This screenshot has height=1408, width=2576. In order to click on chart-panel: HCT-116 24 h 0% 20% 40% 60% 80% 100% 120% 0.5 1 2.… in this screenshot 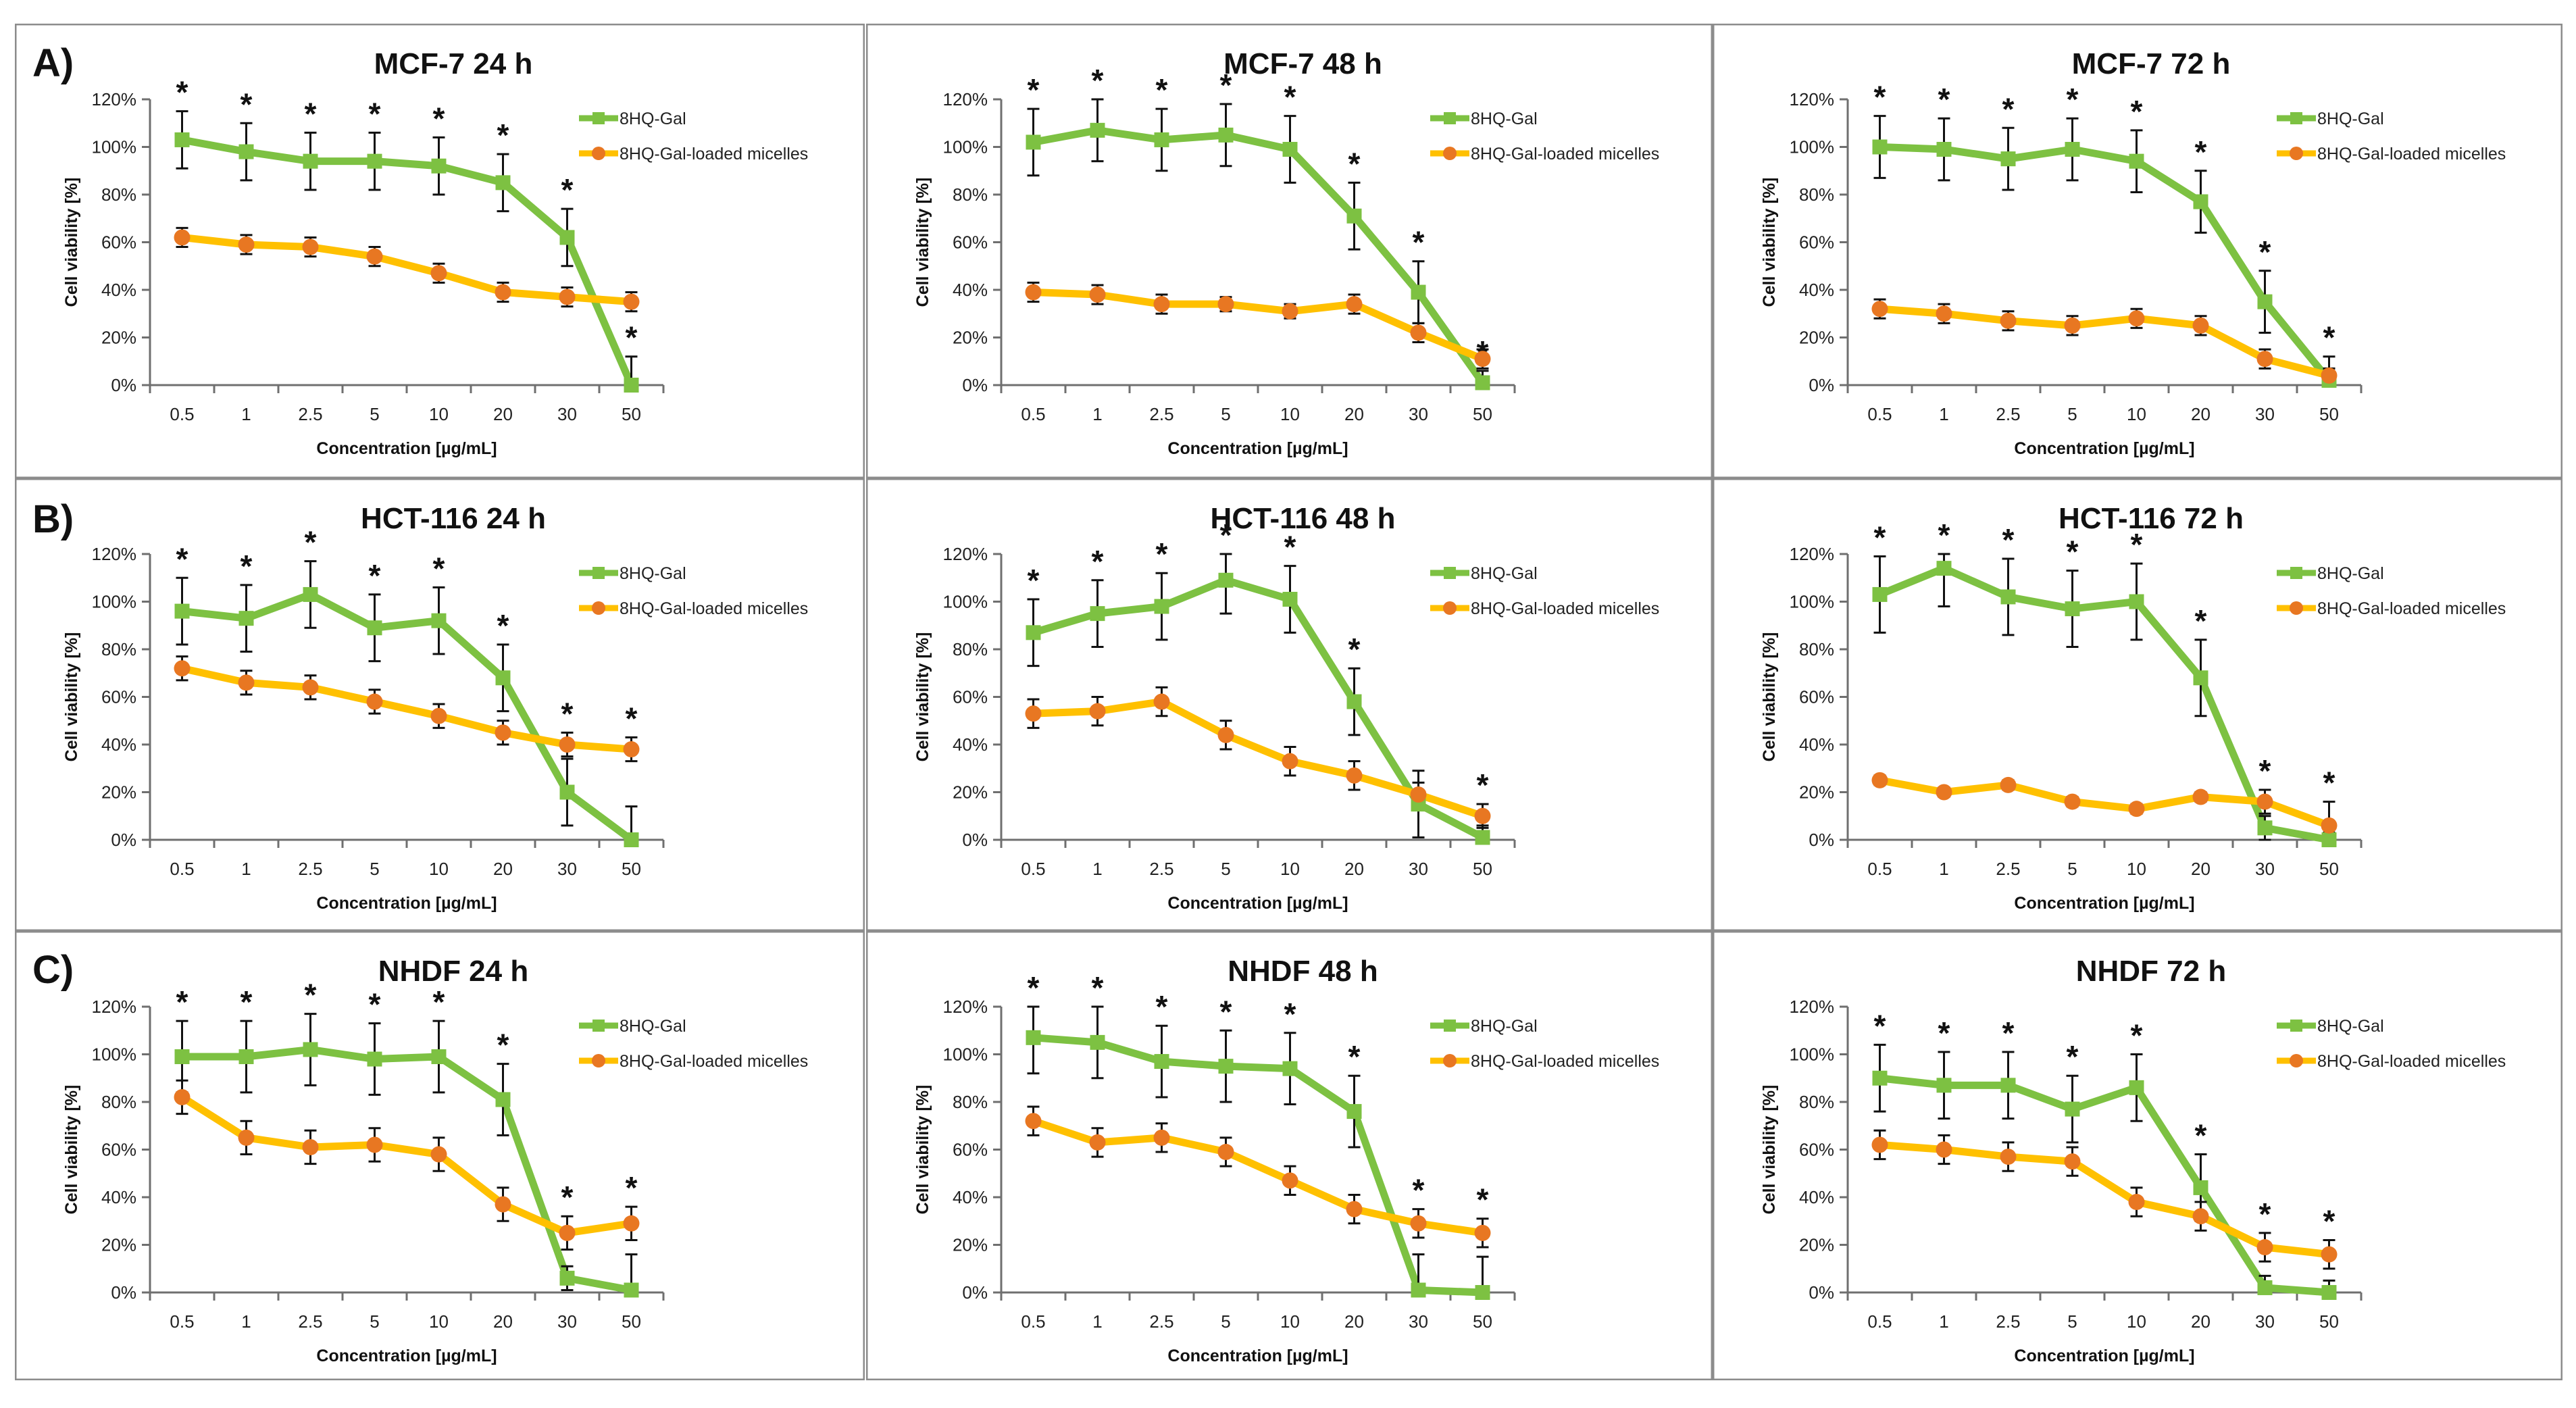, I will do `click(440, 705)`.